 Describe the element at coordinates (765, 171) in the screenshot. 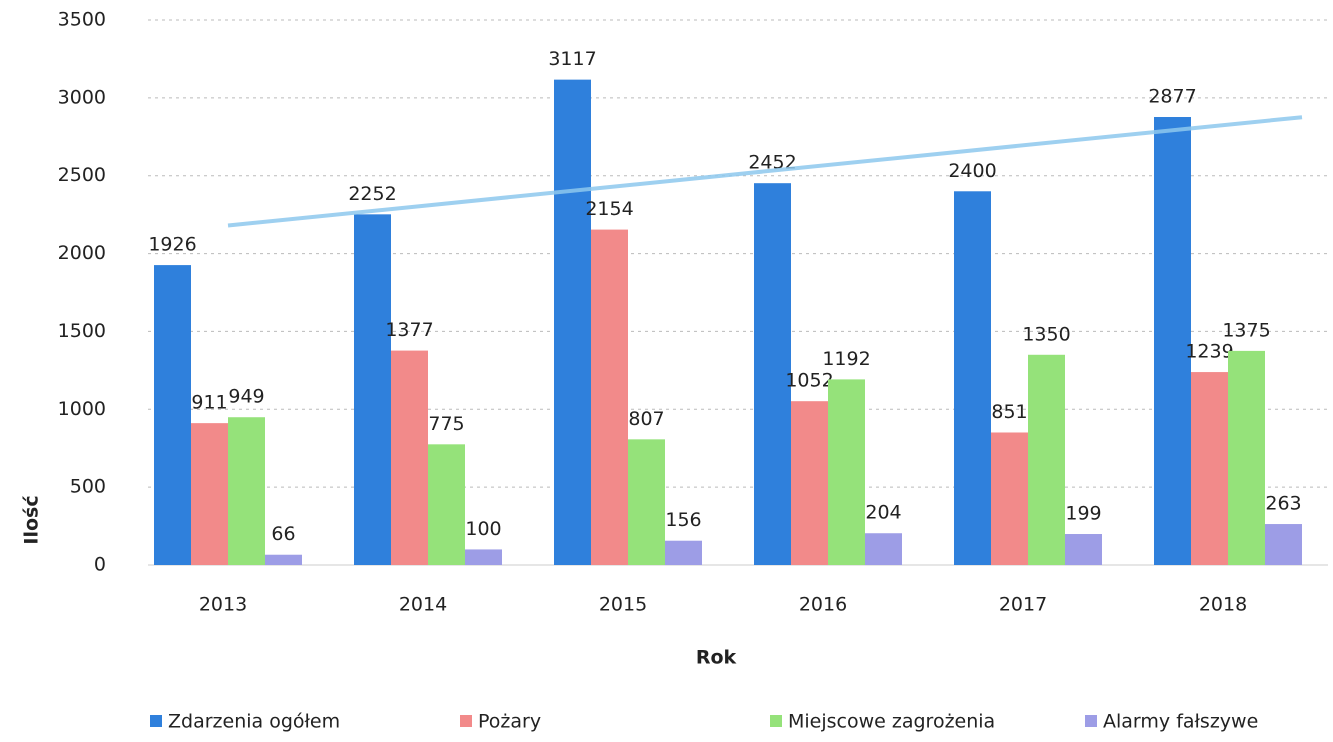

I see `trend-line` at that location.